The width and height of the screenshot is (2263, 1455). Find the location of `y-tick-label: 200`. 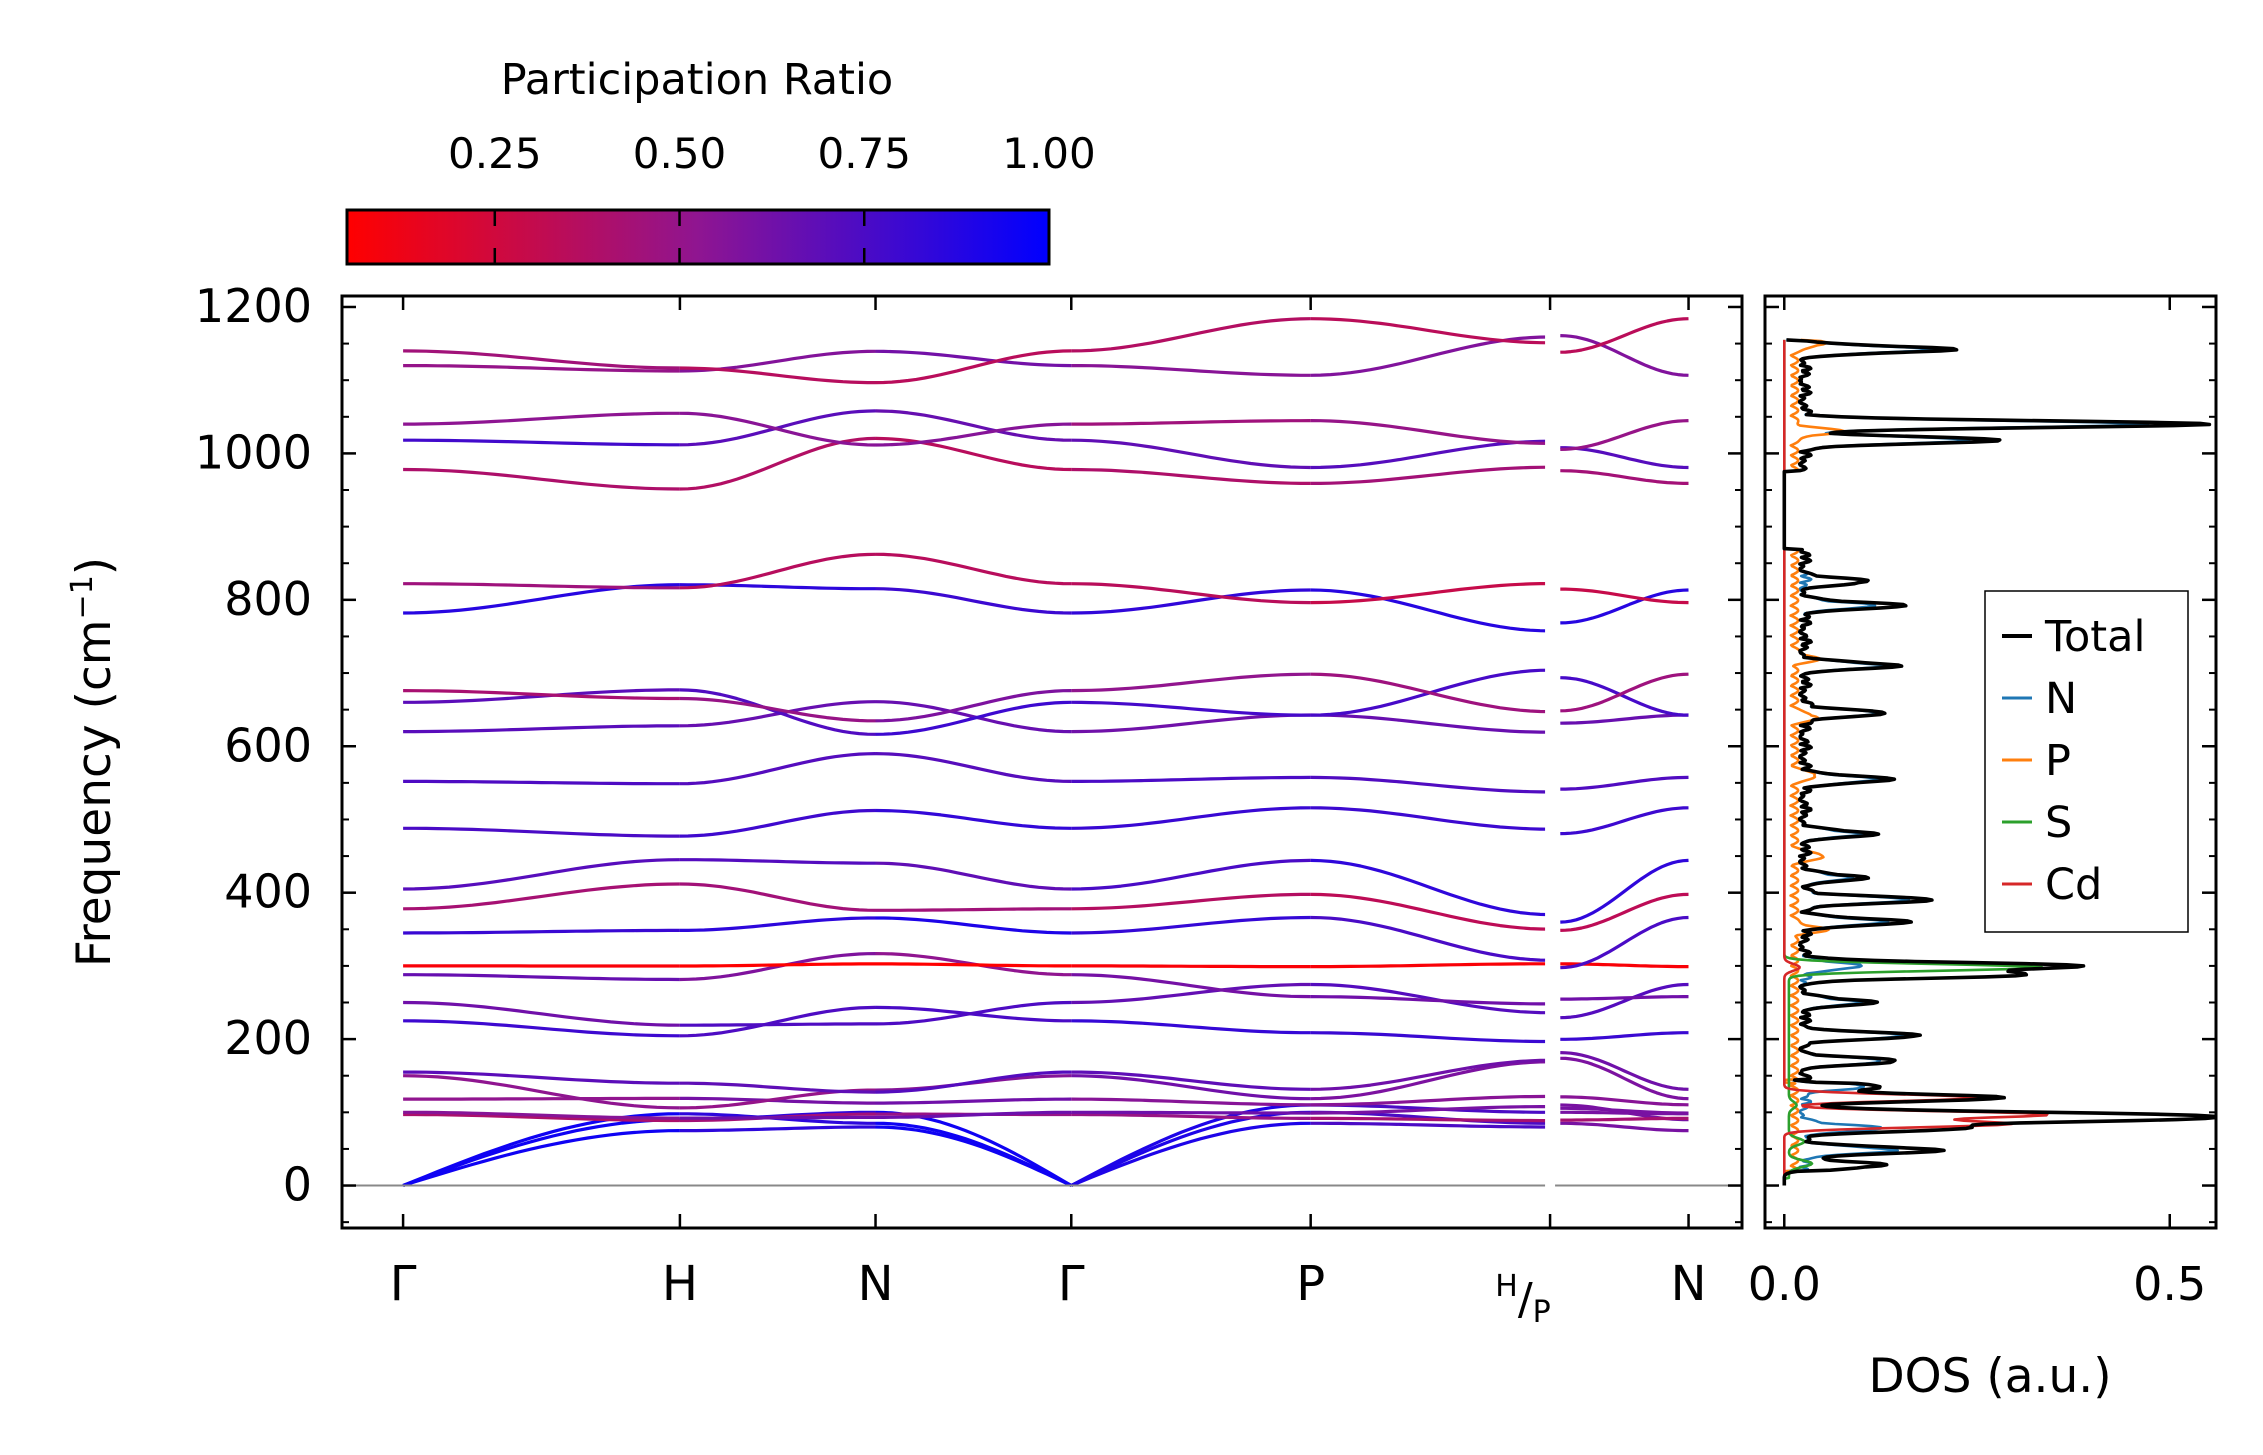

y-tick-label: 200 is located at coordinates (268, 1038).